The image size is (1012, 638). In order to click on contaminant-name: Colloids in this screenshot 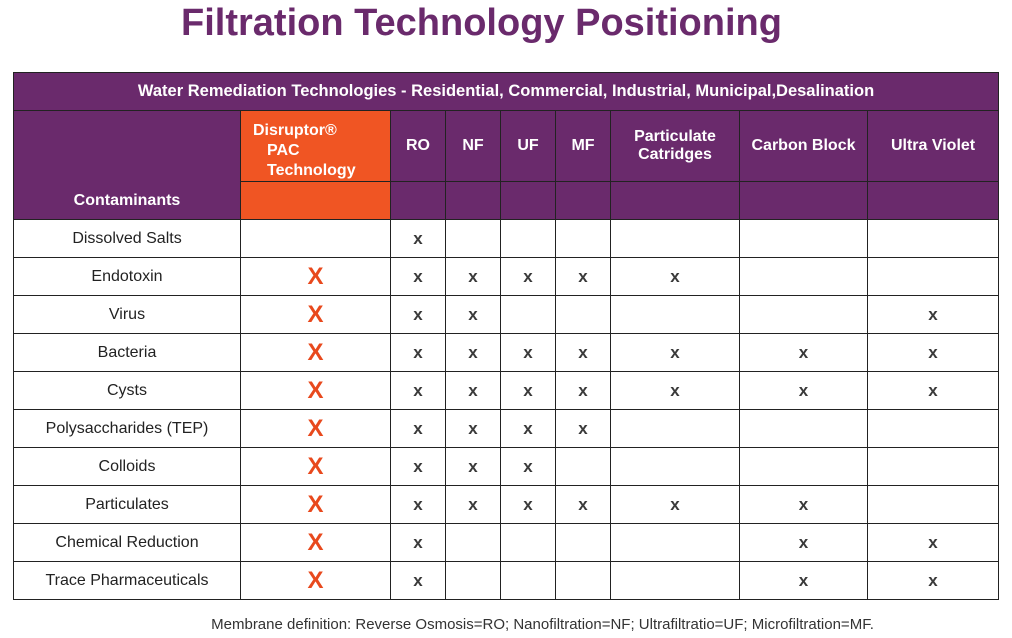, I will do `click(127, 466)`.